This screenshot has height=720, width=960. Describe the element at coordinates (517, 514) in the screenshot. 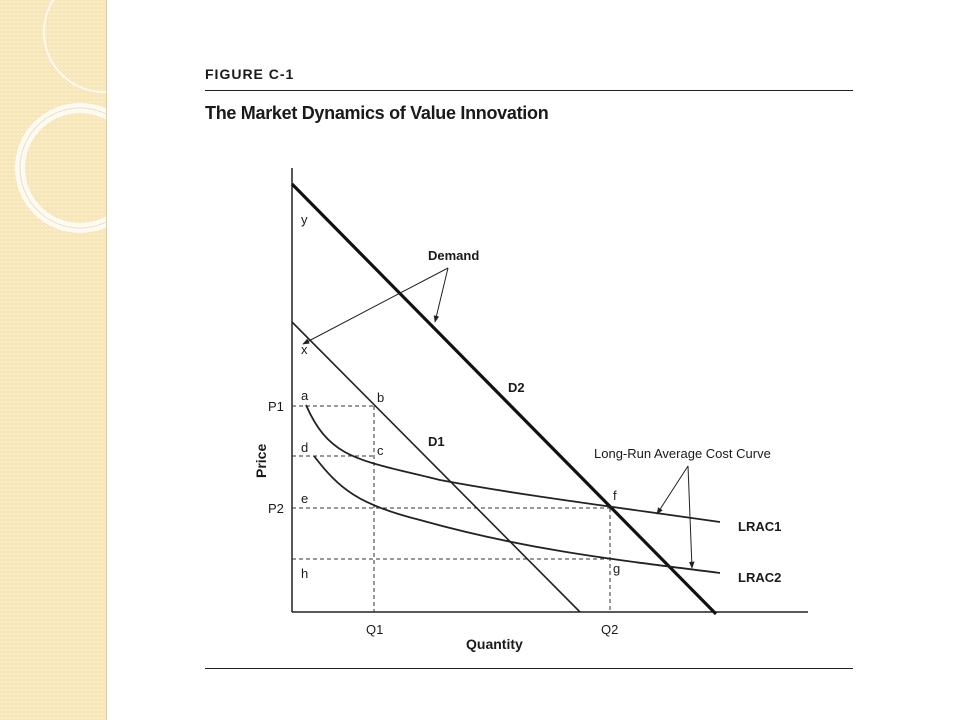

I see `lrac2-curve` at that location.